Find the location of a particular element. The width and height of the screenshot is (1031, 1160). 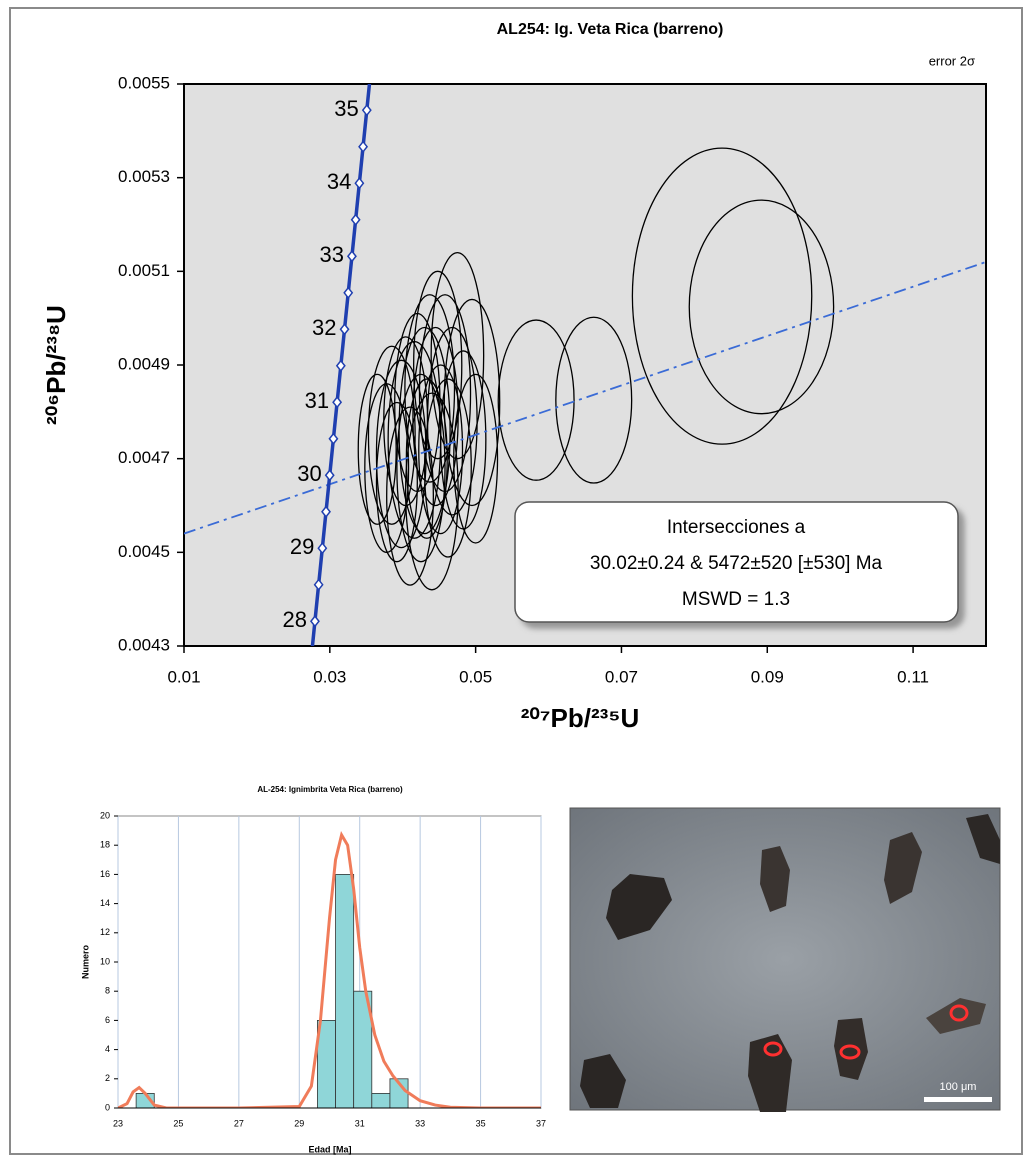

x-tick-label: 25 is located at coordinates (178, 1123).